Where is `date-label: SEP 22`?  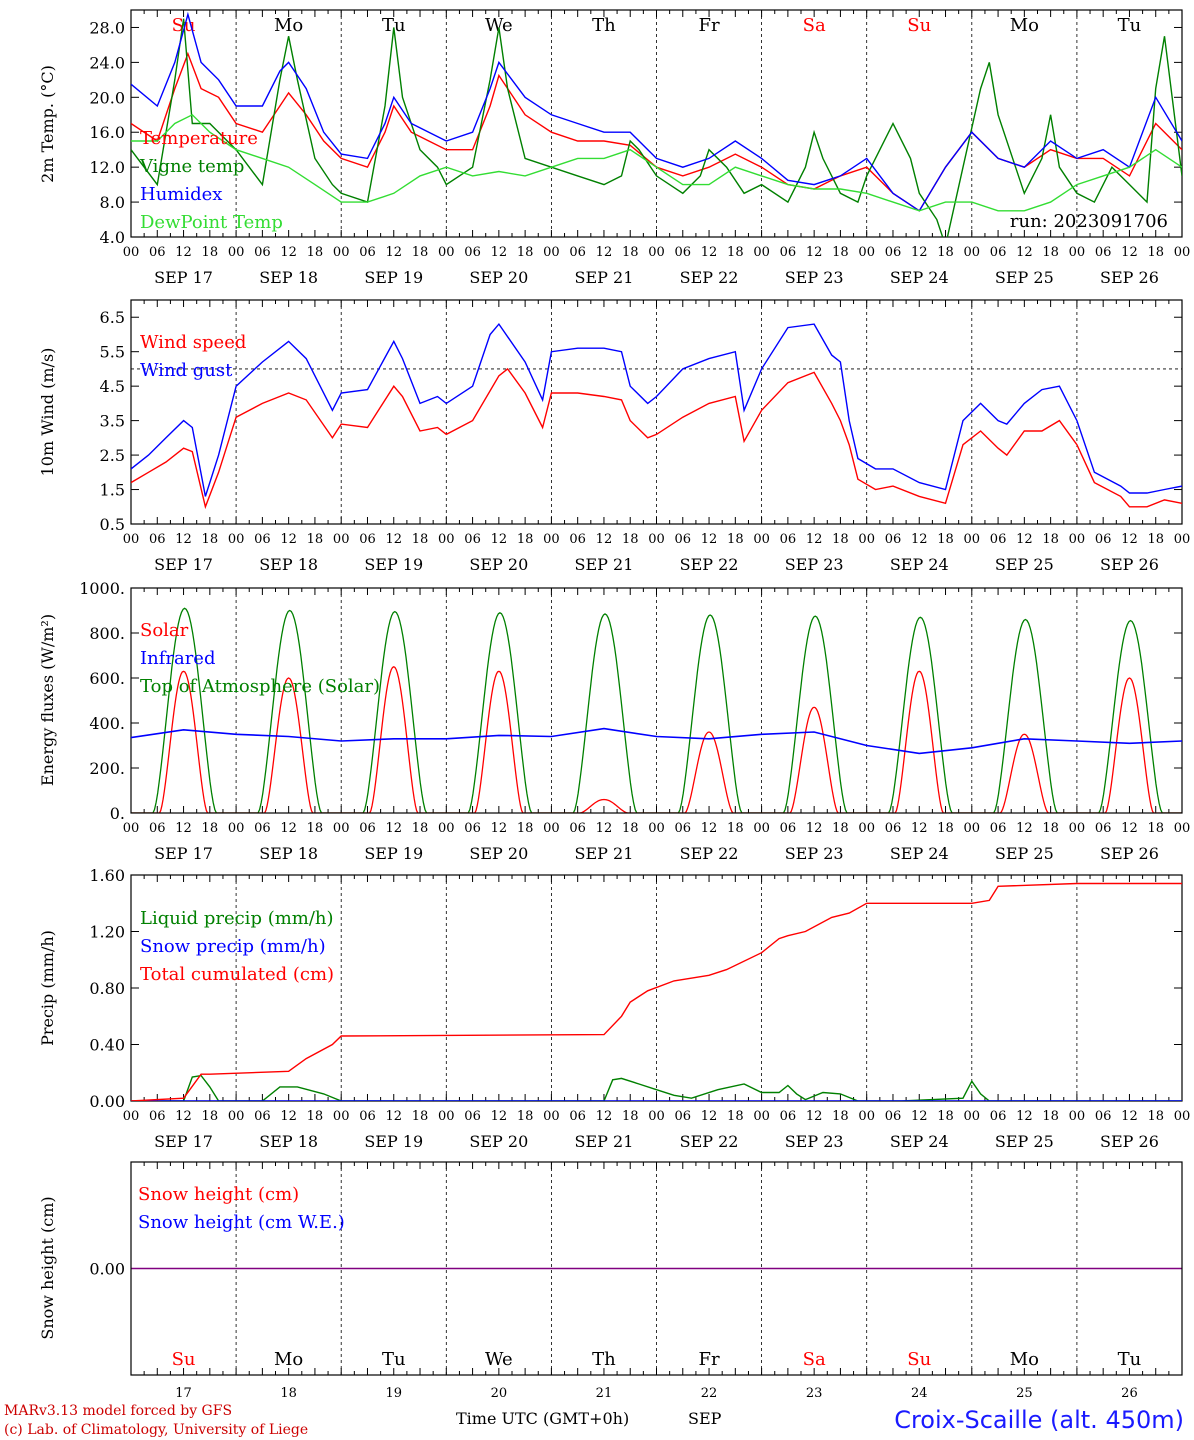
date-label: SEP 22 is located at coordinates (709, 853).